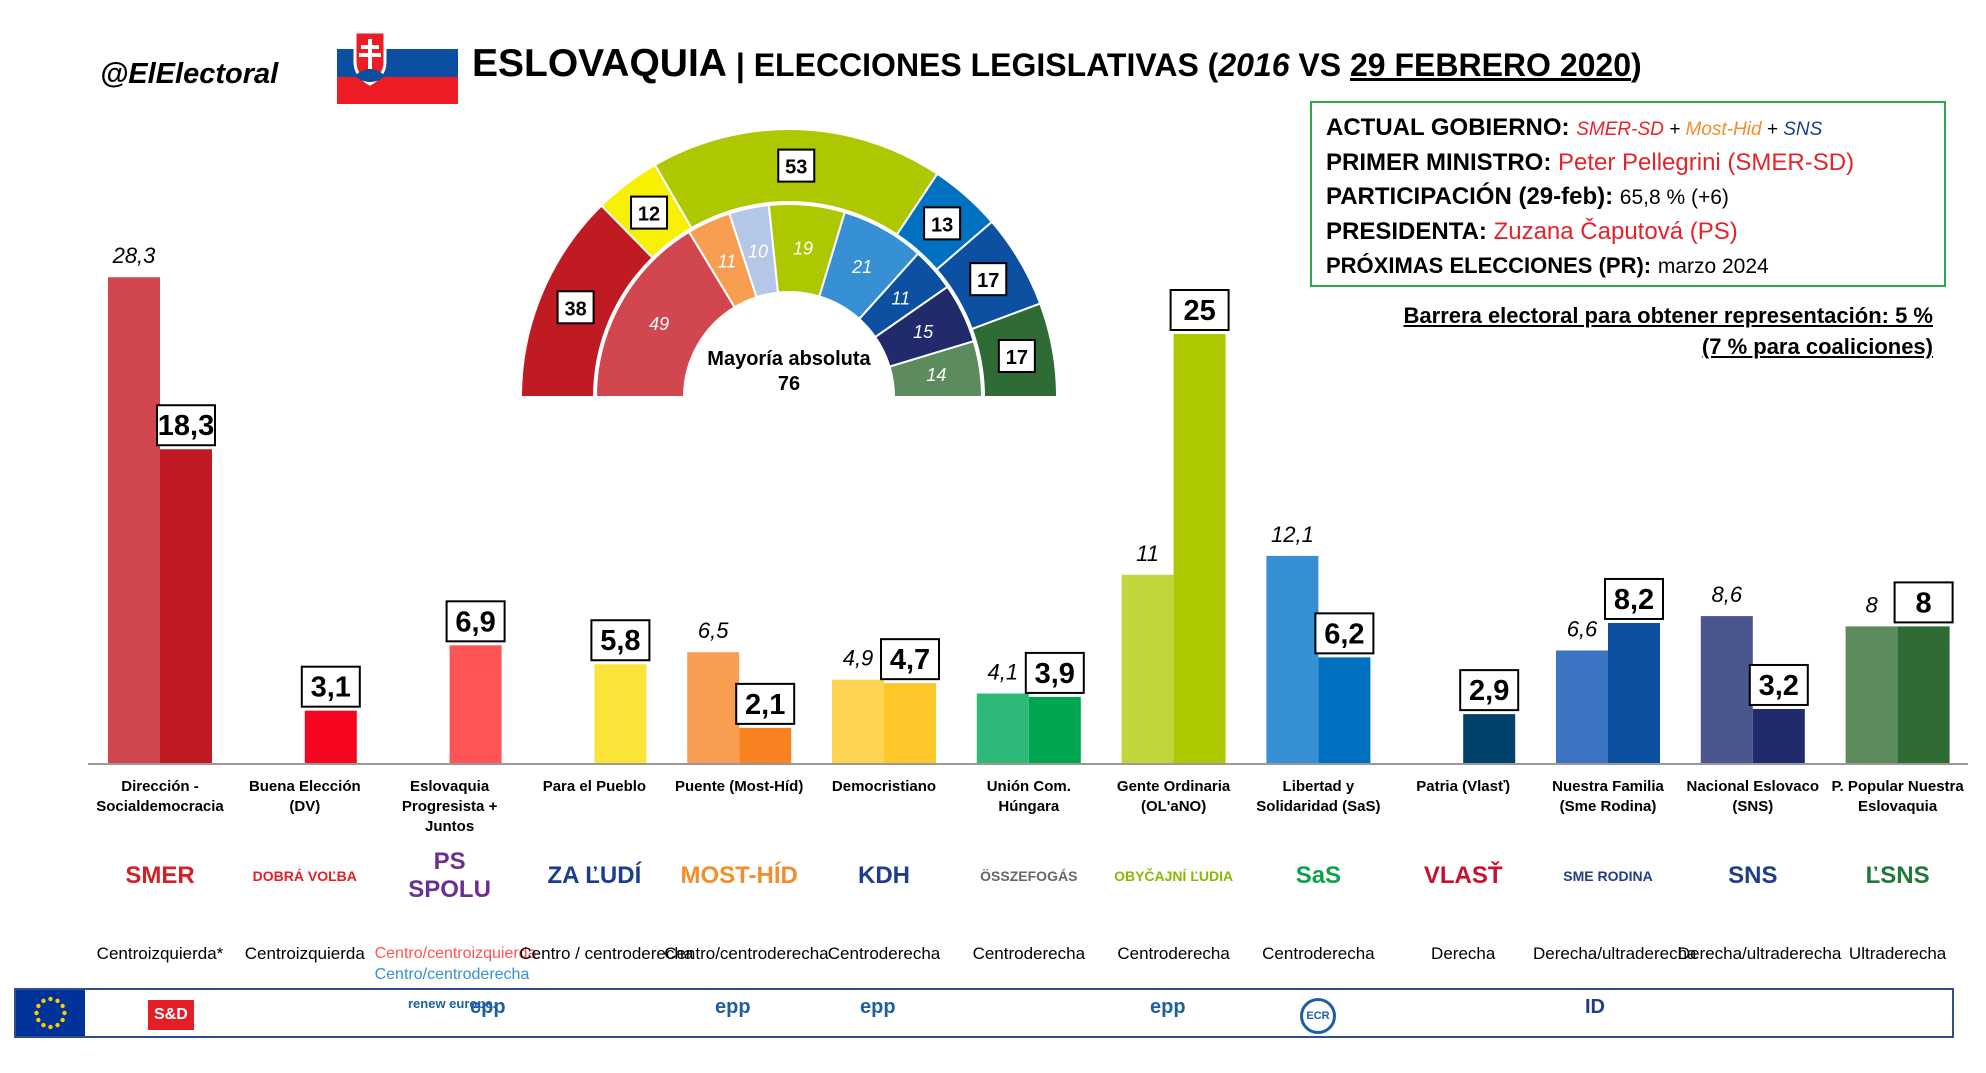 Image resolution: width=1986 pixels, height=1073 pixels. I want to click on info-row-turnout: PARTICIPACIÓN (29-feb): 65,8 % (+6), so click(1635, 197).